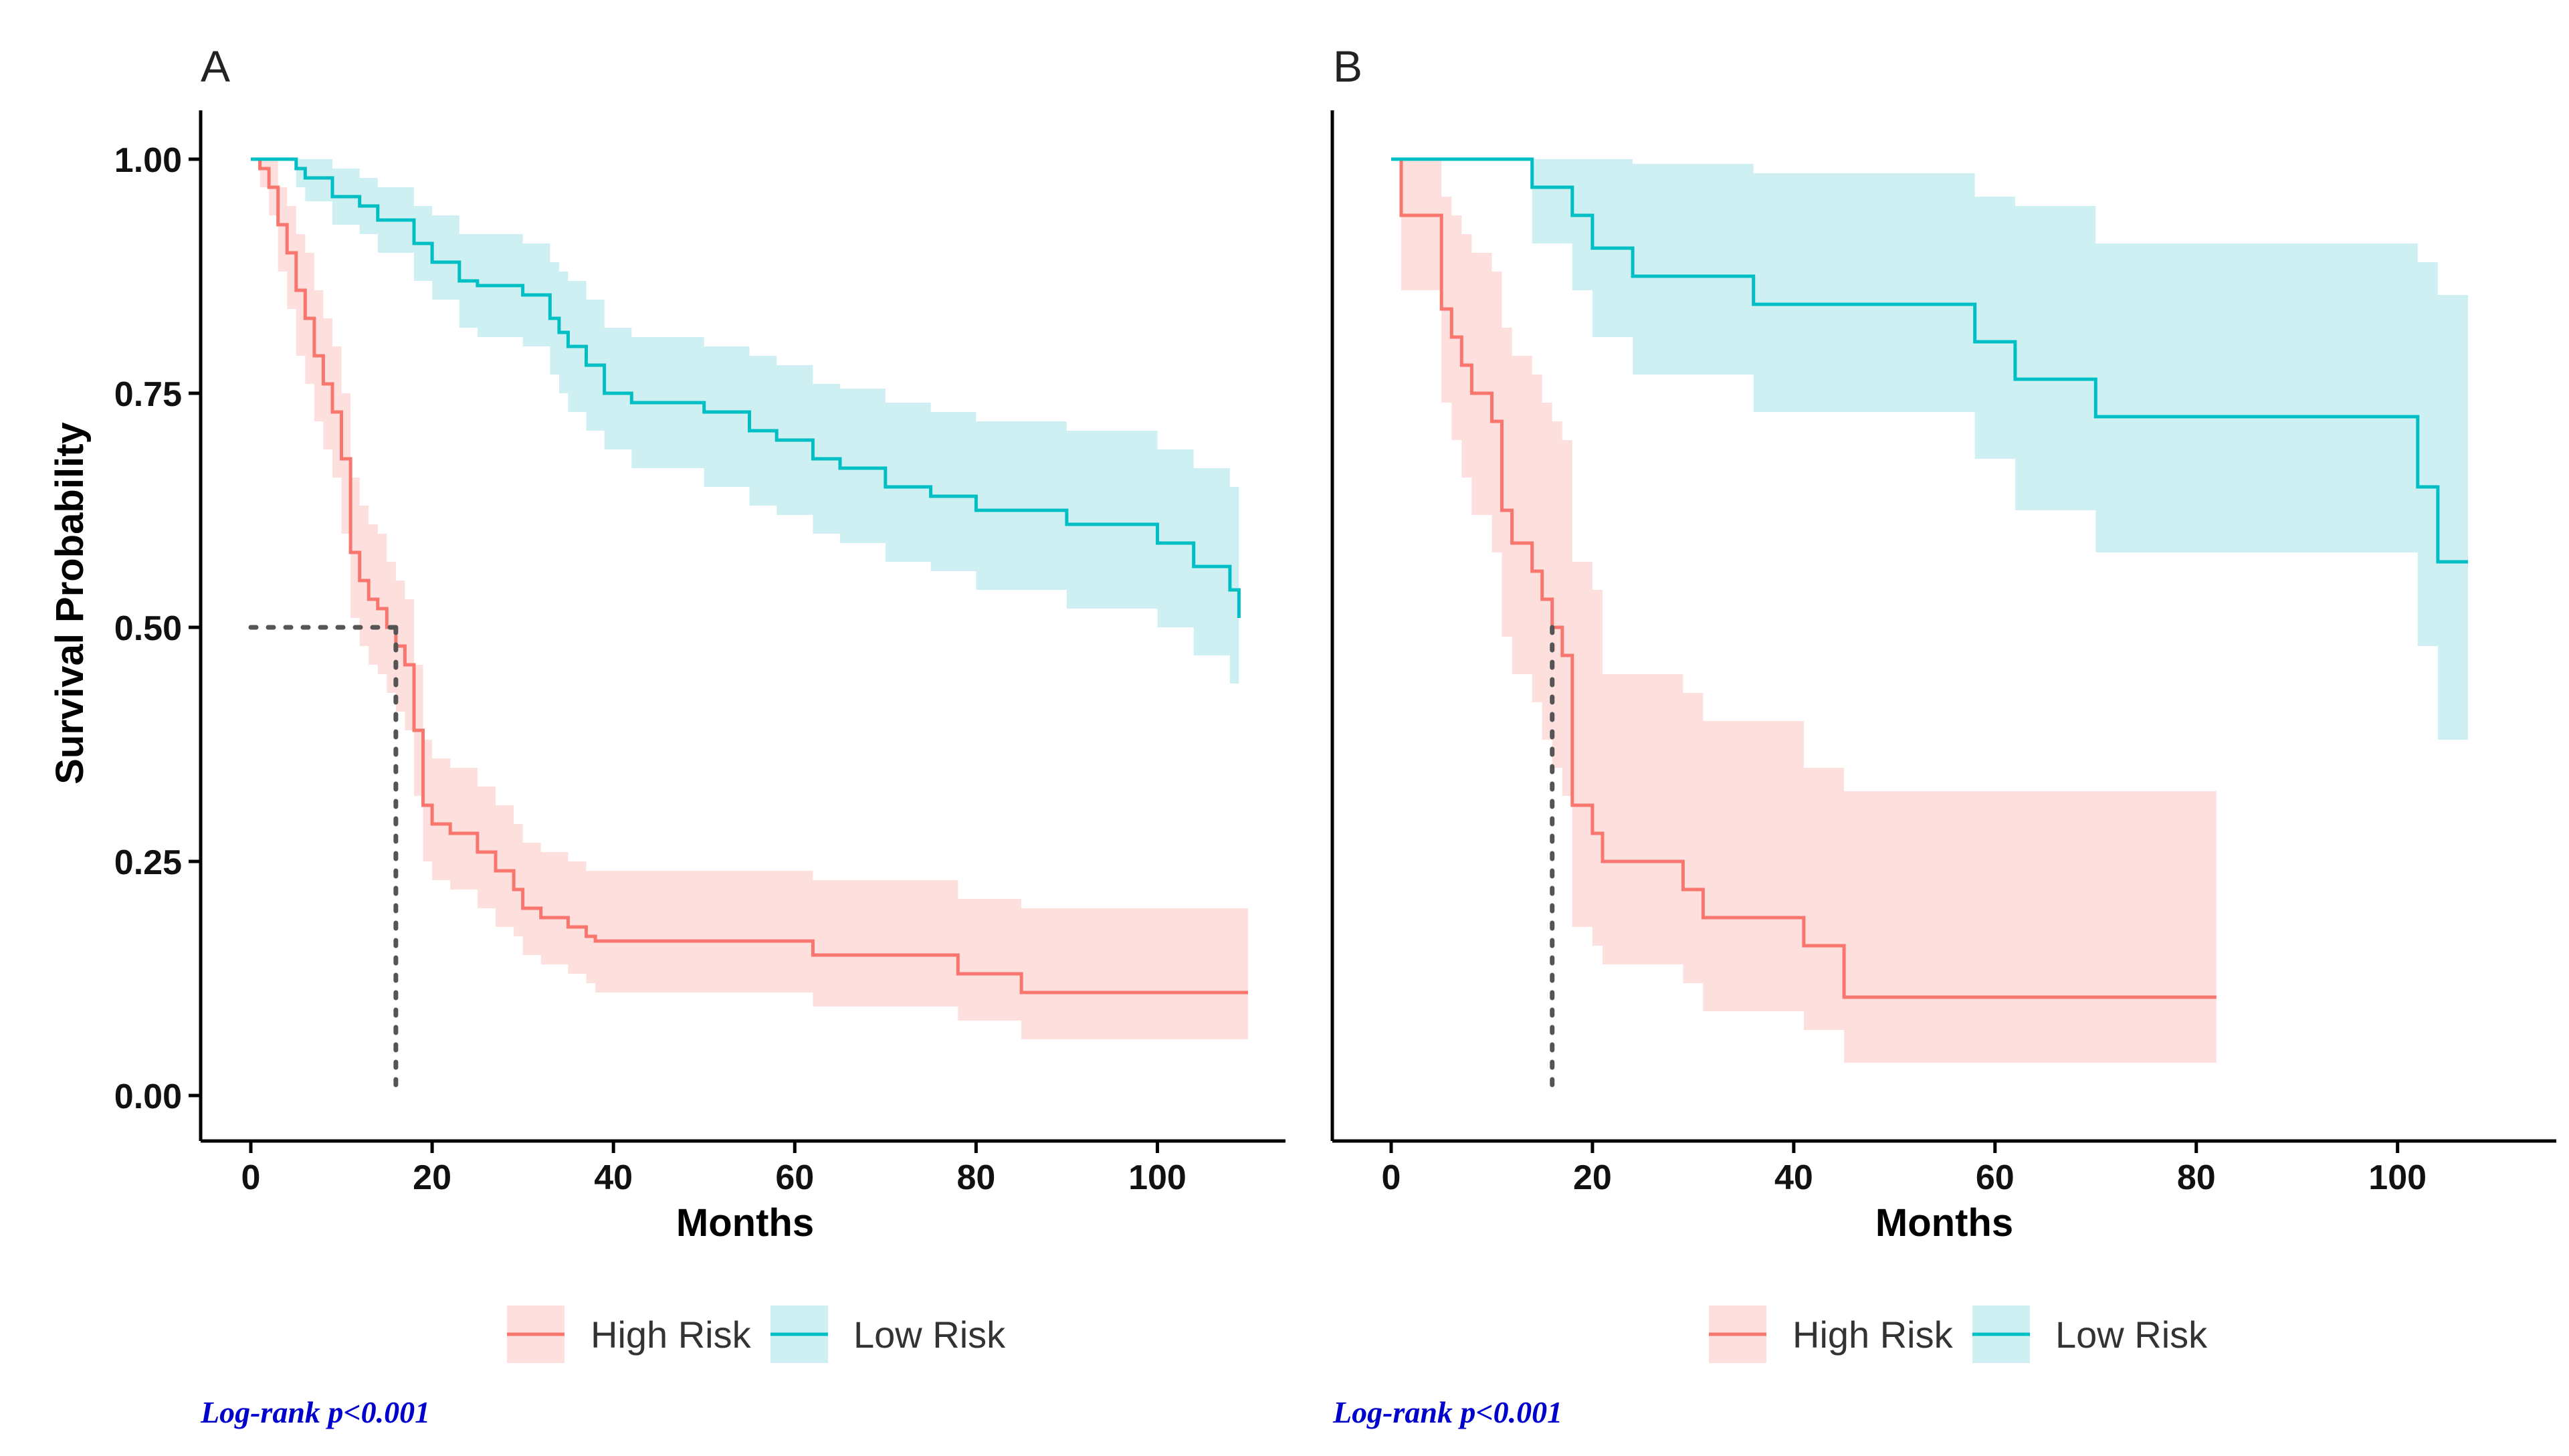 Image resolution: width=2569 pixels, height=1456 pixels. I want to click on panel-a-x-tick-label-60: 60, so click(794, 1177).